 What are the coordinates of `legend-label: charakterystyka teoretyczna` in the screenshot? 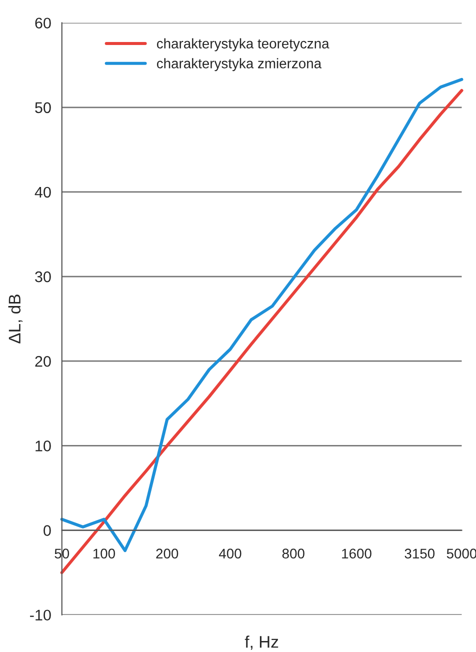 It's located at (243, 45).